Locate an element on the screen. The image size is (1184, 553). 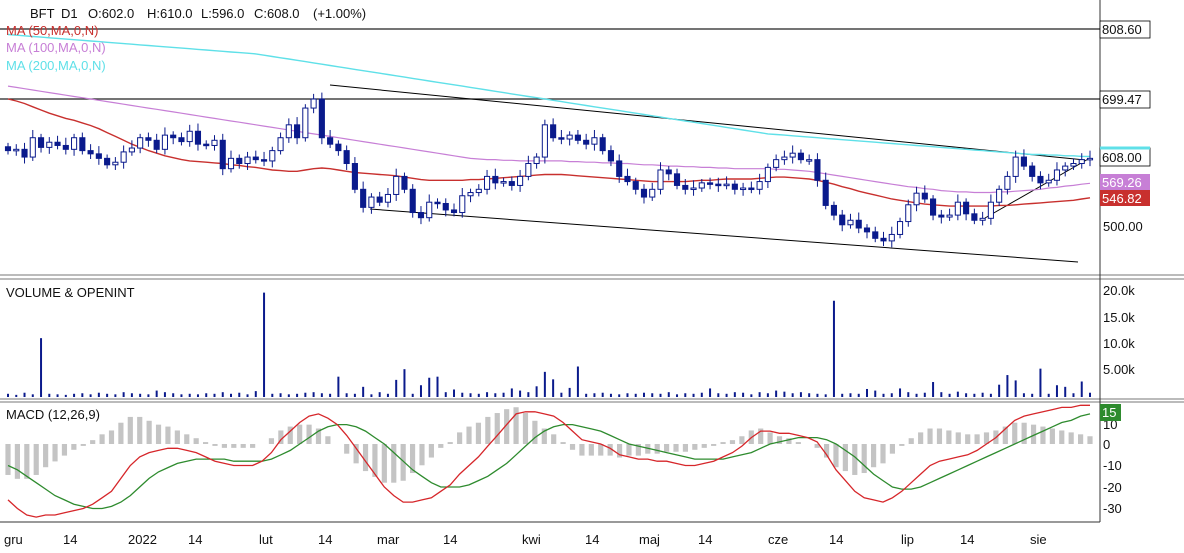
time-label: 14 is located at coordinates (195, 539).